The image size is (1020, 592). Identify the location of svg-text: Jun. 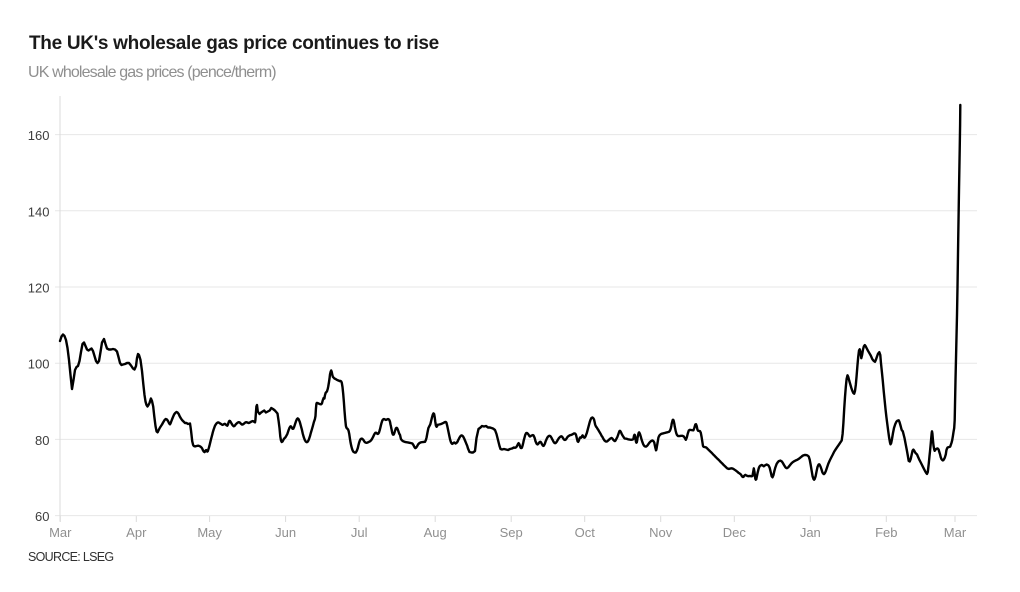
(285, 532).